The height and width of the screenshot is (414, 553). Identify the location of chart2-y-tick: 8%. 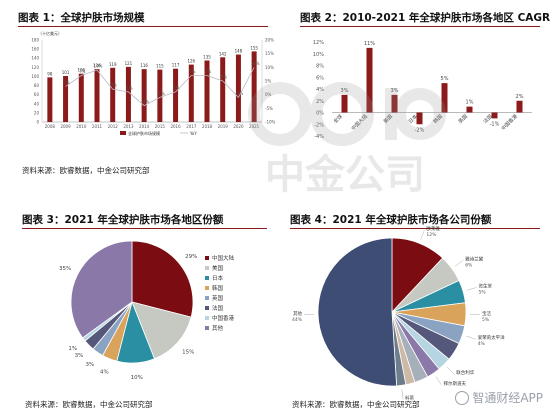
(320, 67).